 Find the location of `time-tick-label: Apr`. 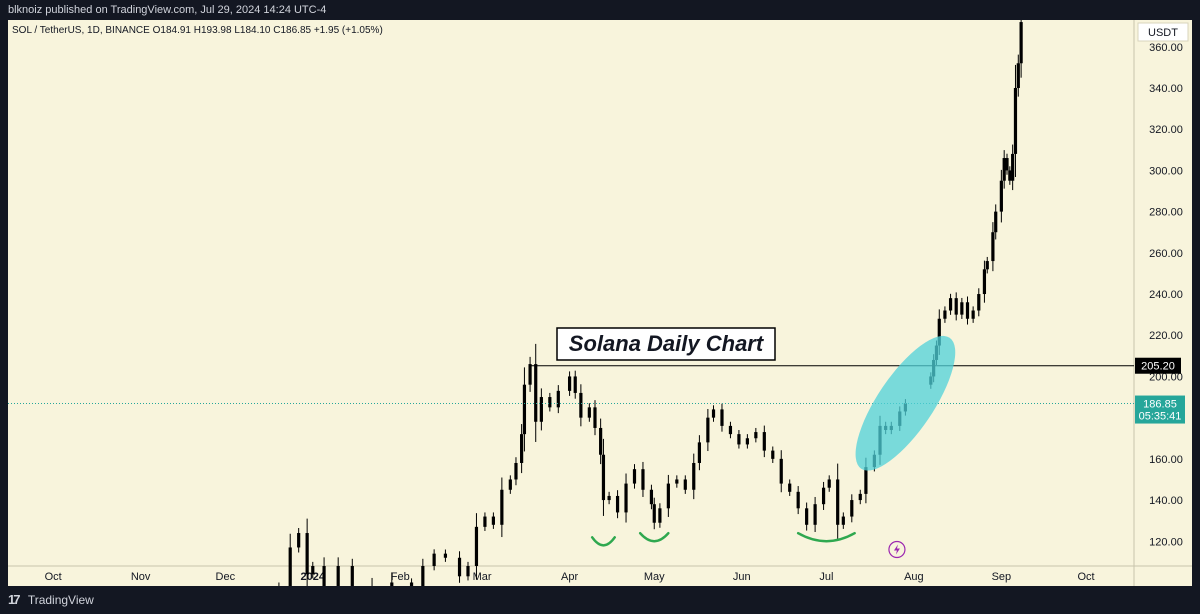

time-tick-label: Apr is located at coordinates (569, 577).